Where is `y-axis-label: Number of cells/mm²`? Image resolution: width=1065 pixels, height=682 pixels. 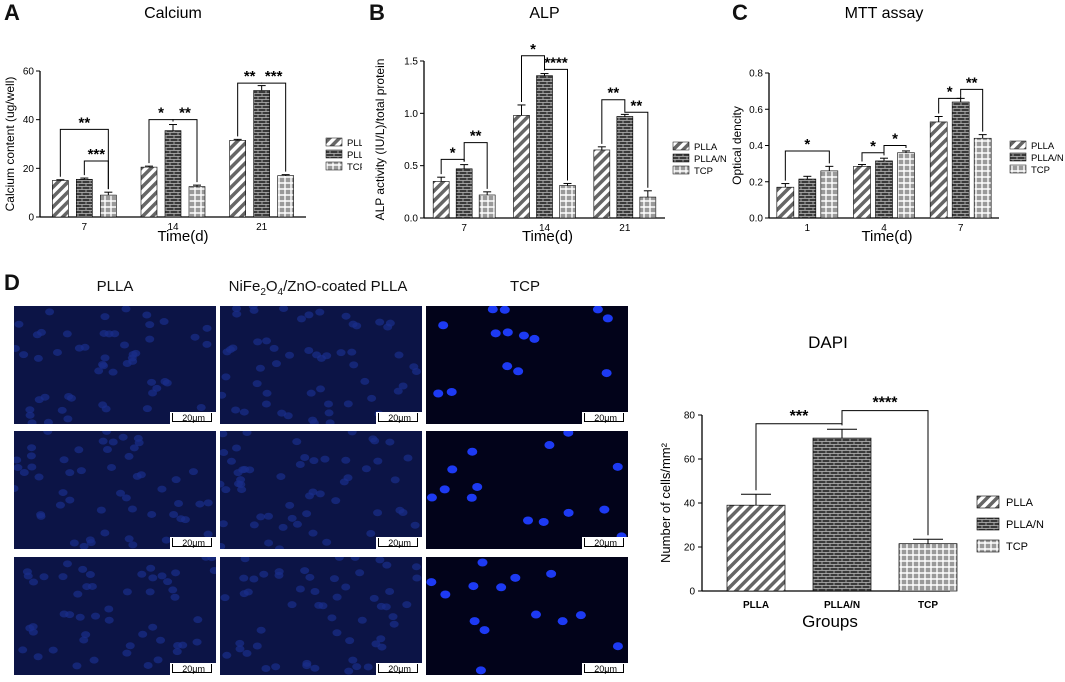 y-axis-label: Number of cells/mm² is located at coordinates (665, 502).